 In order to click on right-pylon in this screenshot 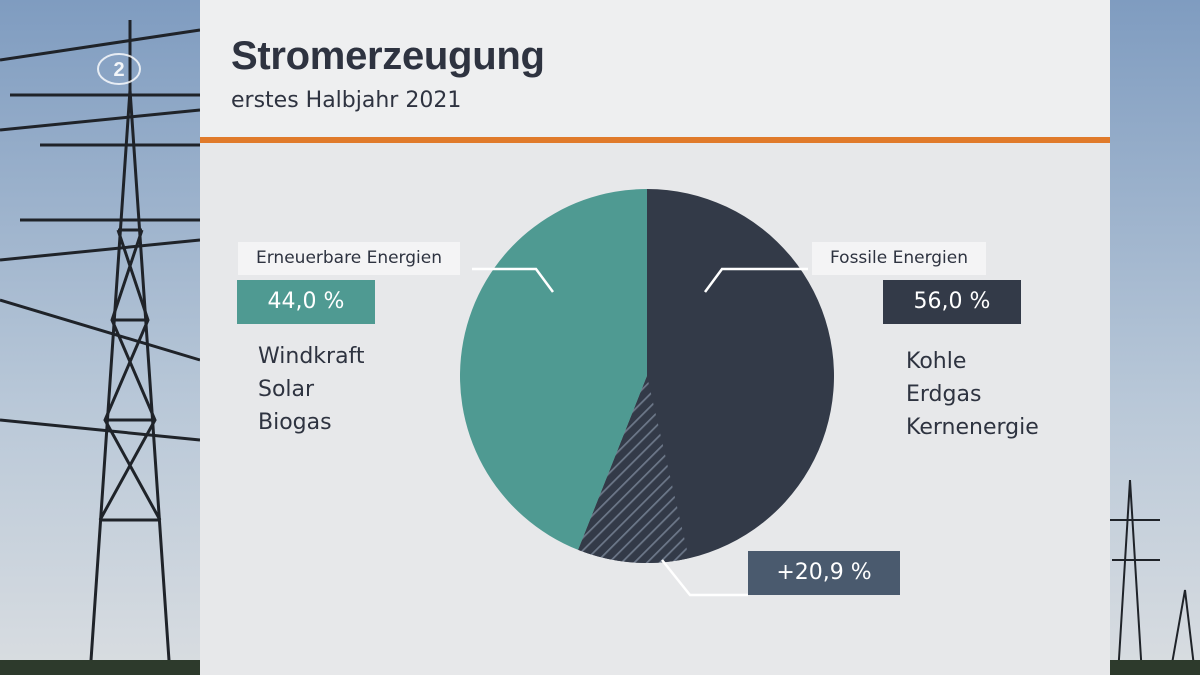, I will do `click(1153, 577)`.